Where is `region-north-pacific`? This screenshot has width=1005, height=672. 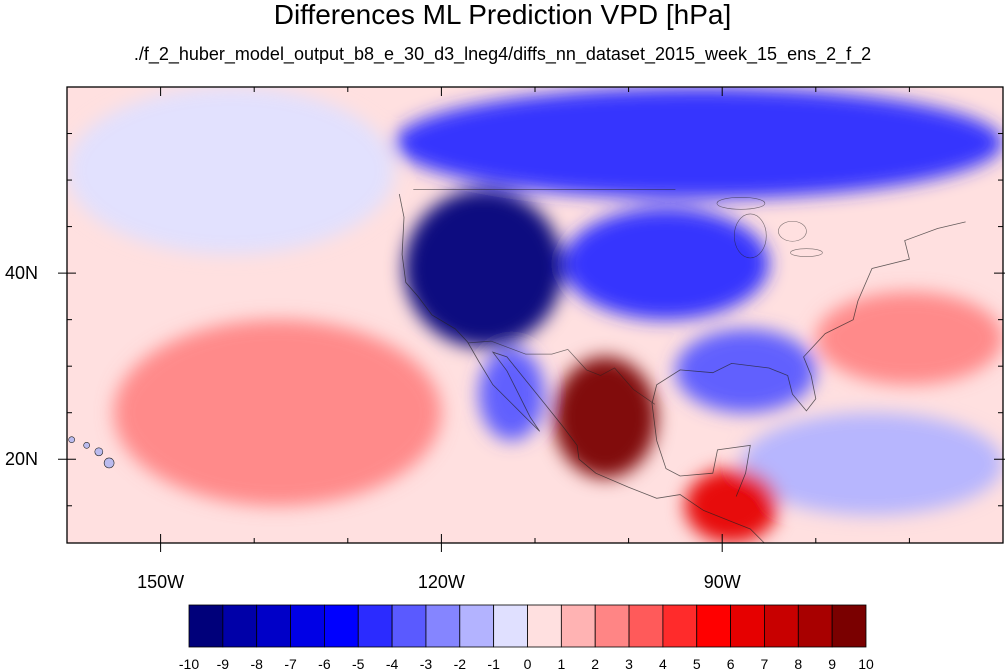
region-north-pacific is located at coordinates (231, 171).